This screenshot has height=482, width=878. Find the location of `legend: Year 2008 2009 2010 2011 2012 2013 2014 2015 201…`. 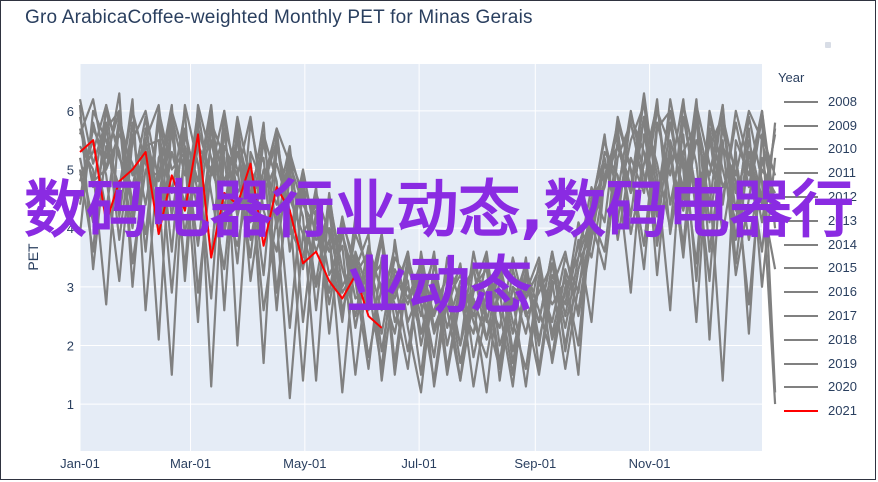

legend: Year 2008 2009 2010 2011 2012 2013 2014 2015 201… is located at coordinates (824, 245).